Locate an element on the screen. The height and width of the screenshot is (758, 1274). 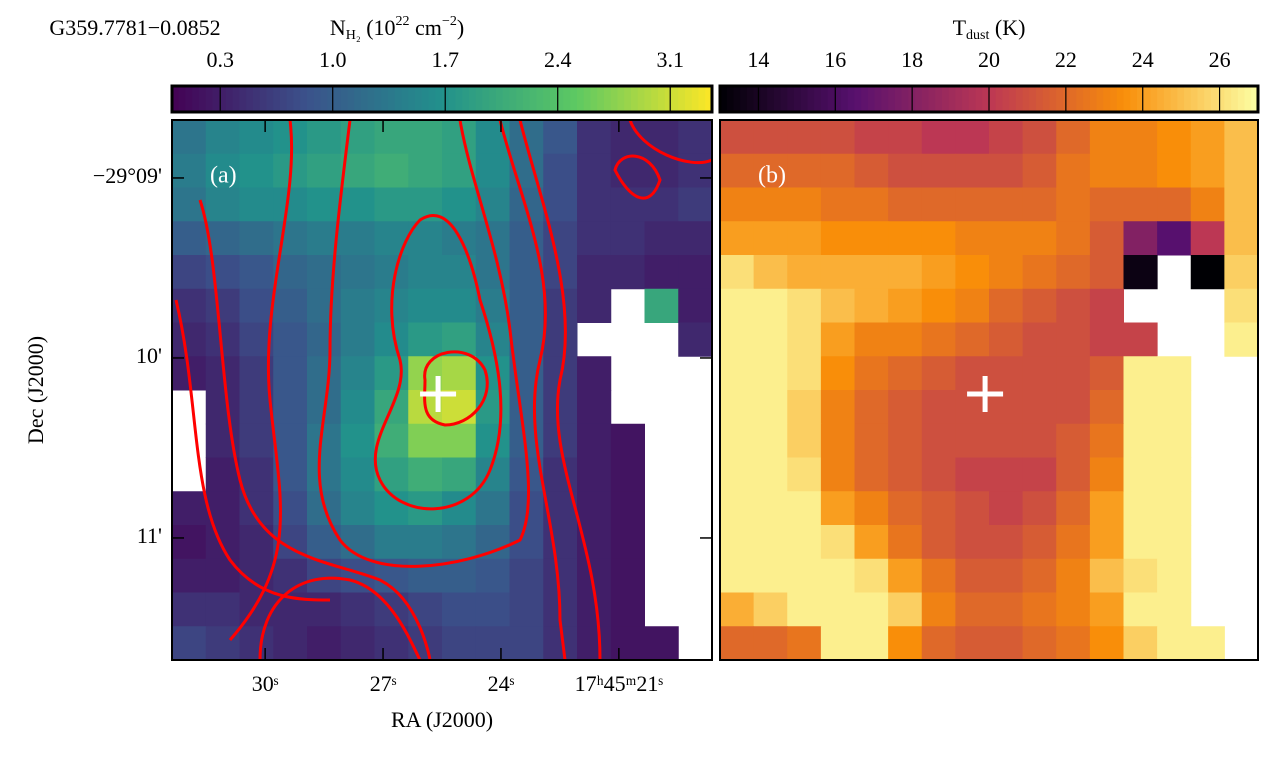
label-part: H₂ is located at coordinates (353, 35).